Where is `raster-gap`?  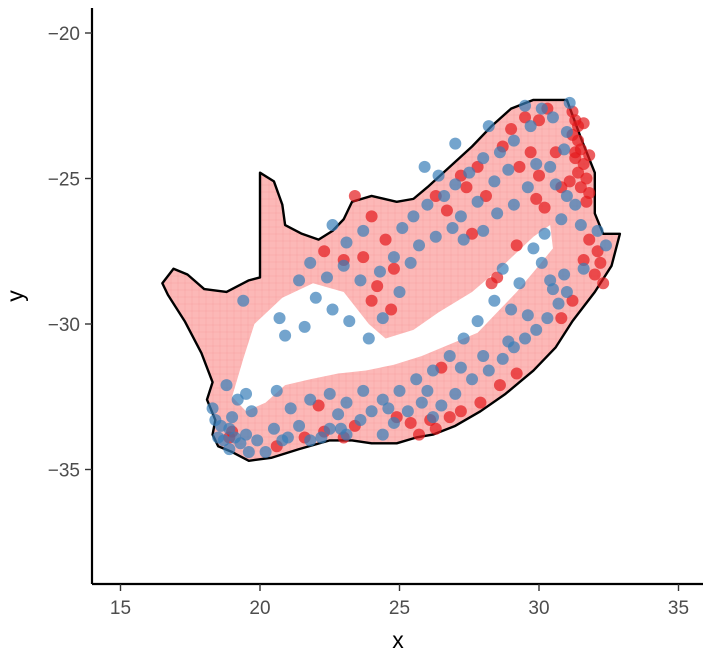
raster-gap is located at coordinates (392, 318).